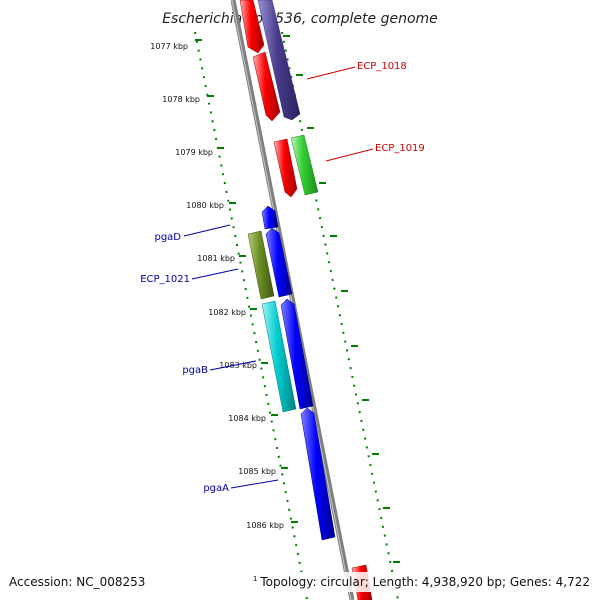 The height and width of the screenshot is (600, 600). Describe the element at coordinates (255, 579) in the screenshot. I see `footnote-marker: 1` at that location.